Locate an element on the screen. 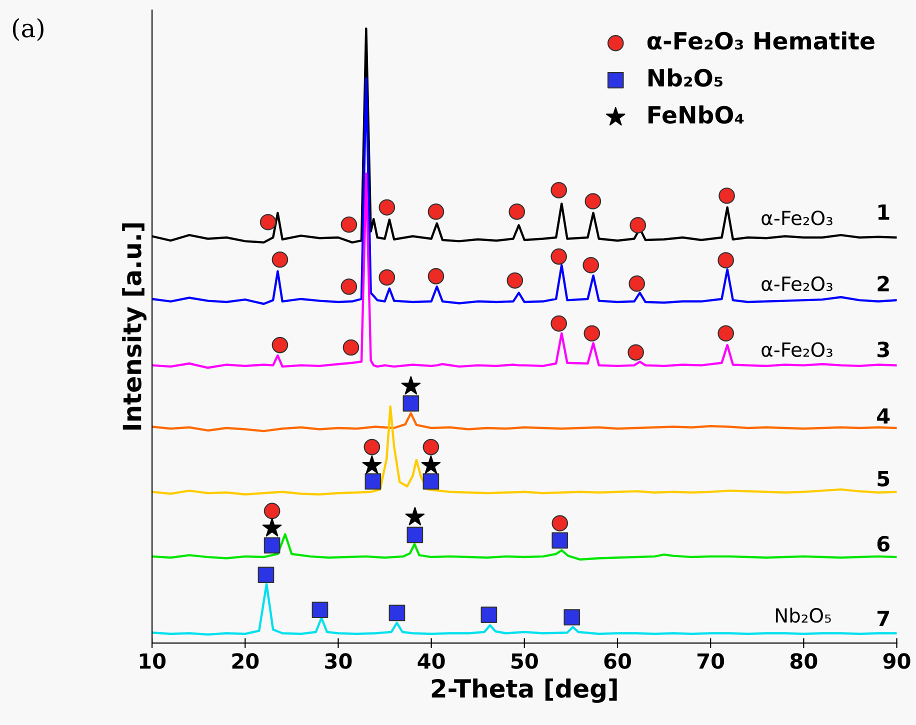  x-tick-label: 60 is located at coordinates (617, 661).